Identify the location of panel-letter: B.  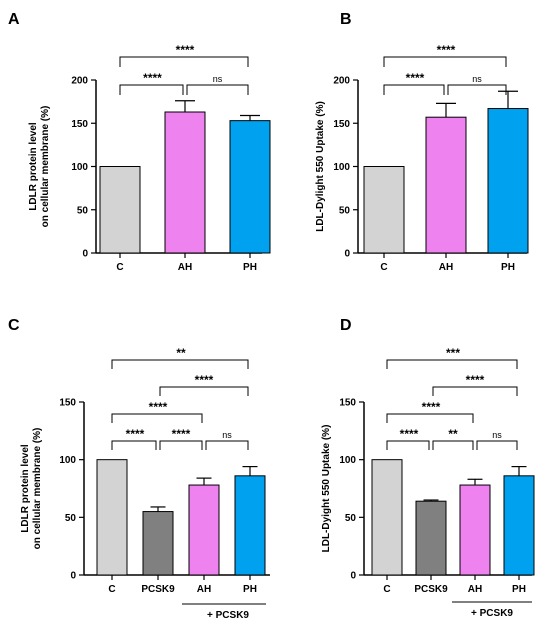
(346, 19).